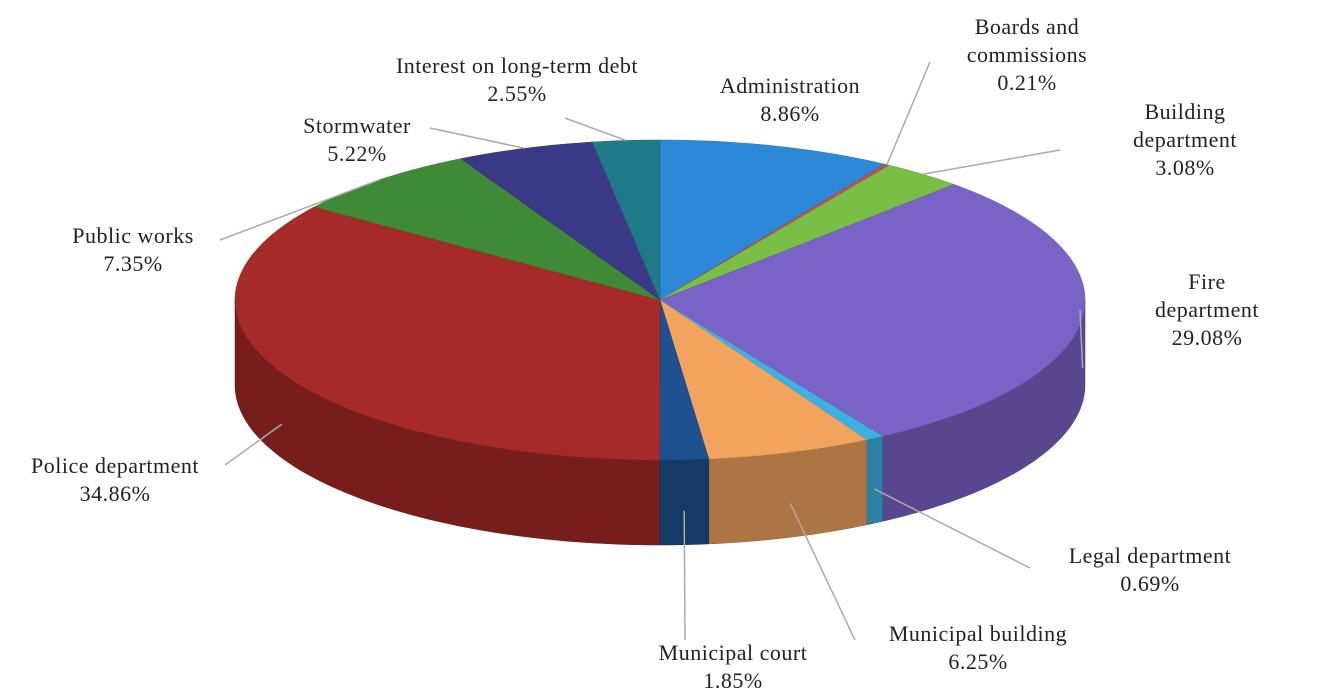 This screenshot has width=1340, height=695. Describe the element at coordinates (733, 680) in the screenshot. I see `value-label: 1.85%` at that location.